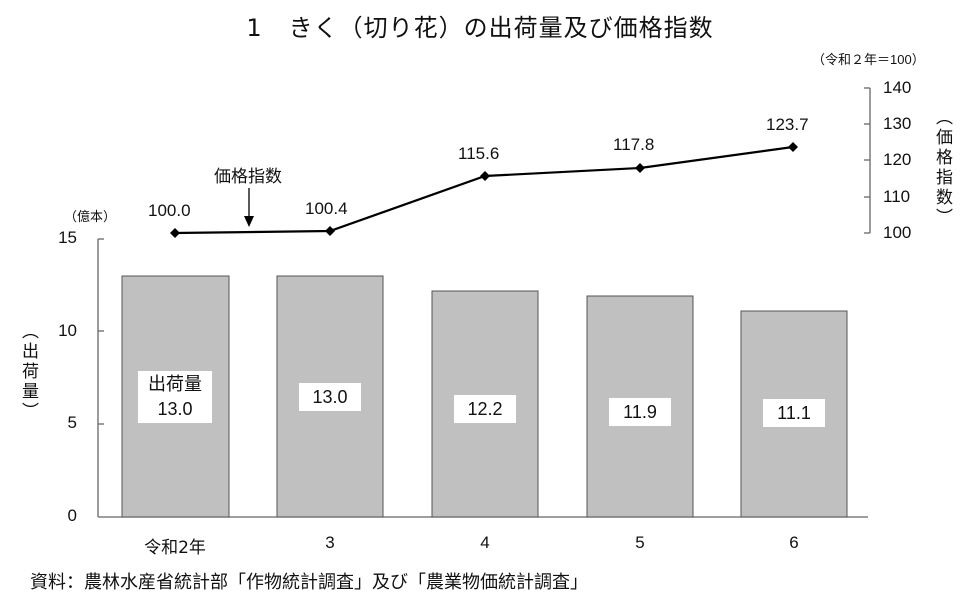  Describe the element at coordinates (485, 542) in the screenshot. I see `category-label: 4` at that location.